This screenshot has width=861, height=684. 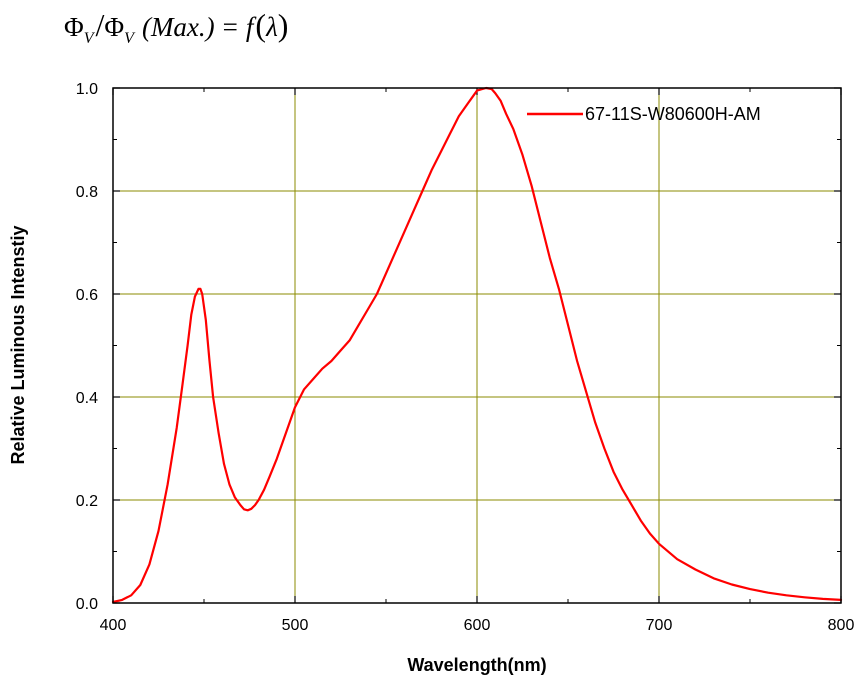 I want to click on formula-lambda: λ, so click(x=271, y=27).